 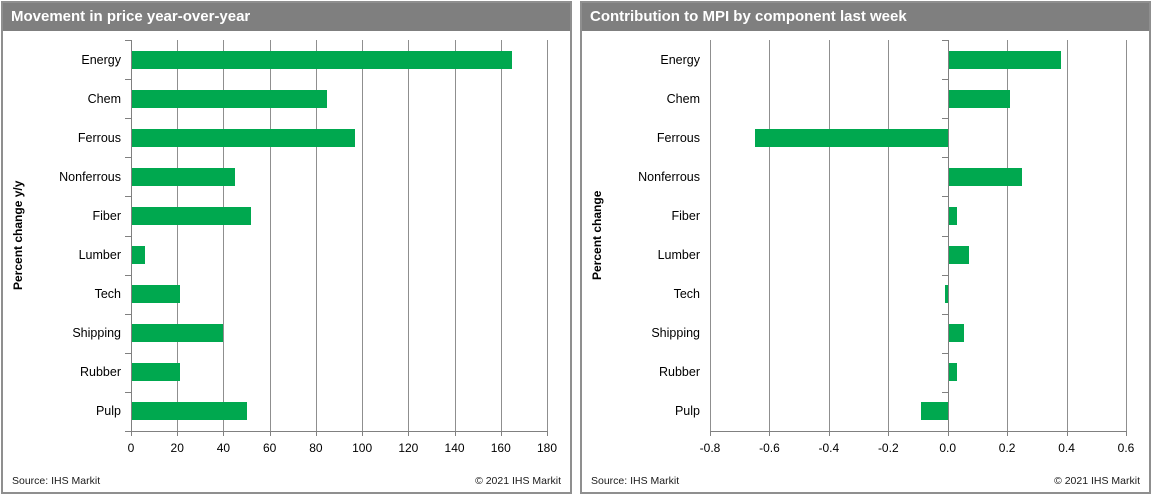 I want to click on x-tick-label: 80, so click(x=316, y=448).